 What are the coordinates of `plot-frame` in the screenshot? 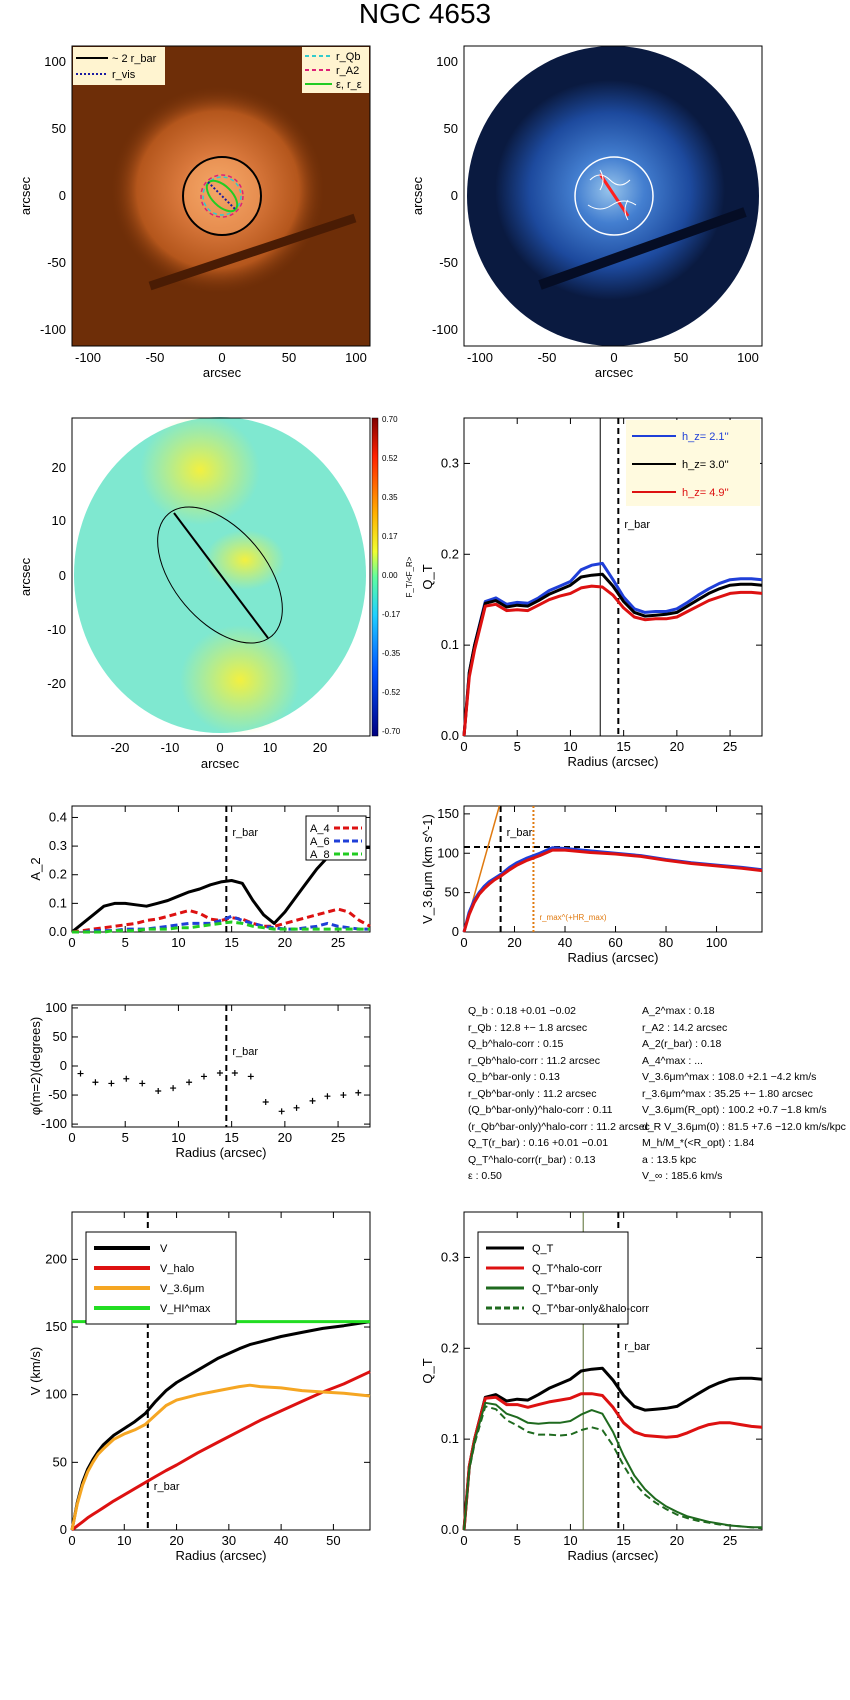 It's located at (221, 1066).